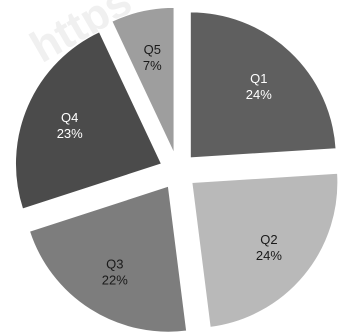  I want to click on slice-label-q2: Q2, so click(268, 239).